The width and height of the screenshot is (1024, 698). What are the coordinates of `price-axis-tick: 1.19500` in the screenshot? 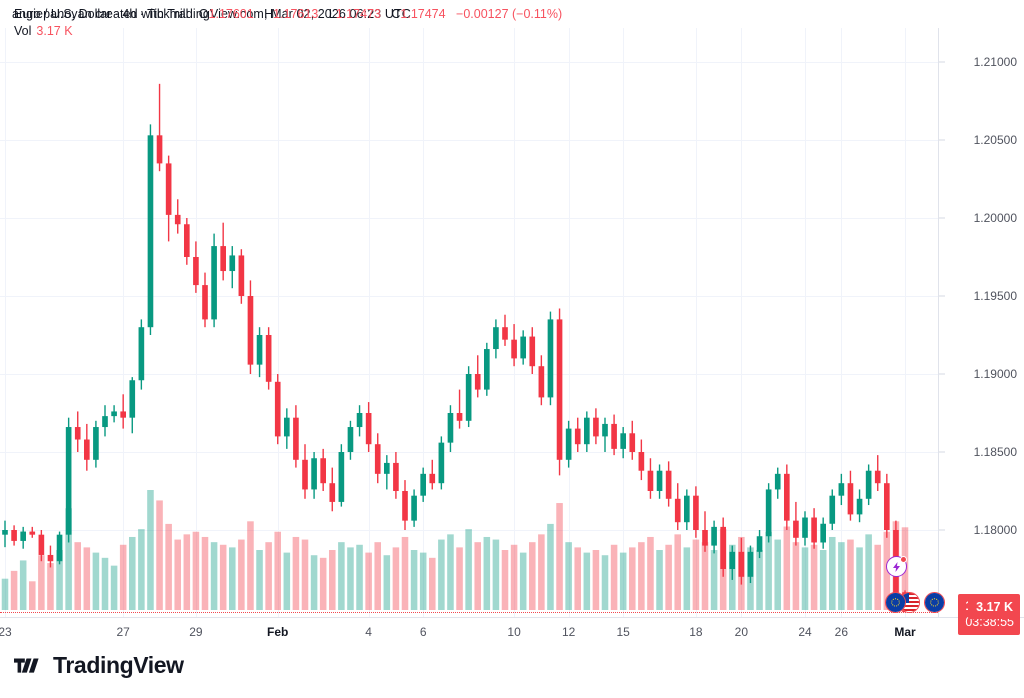 It's located at (995, 296).